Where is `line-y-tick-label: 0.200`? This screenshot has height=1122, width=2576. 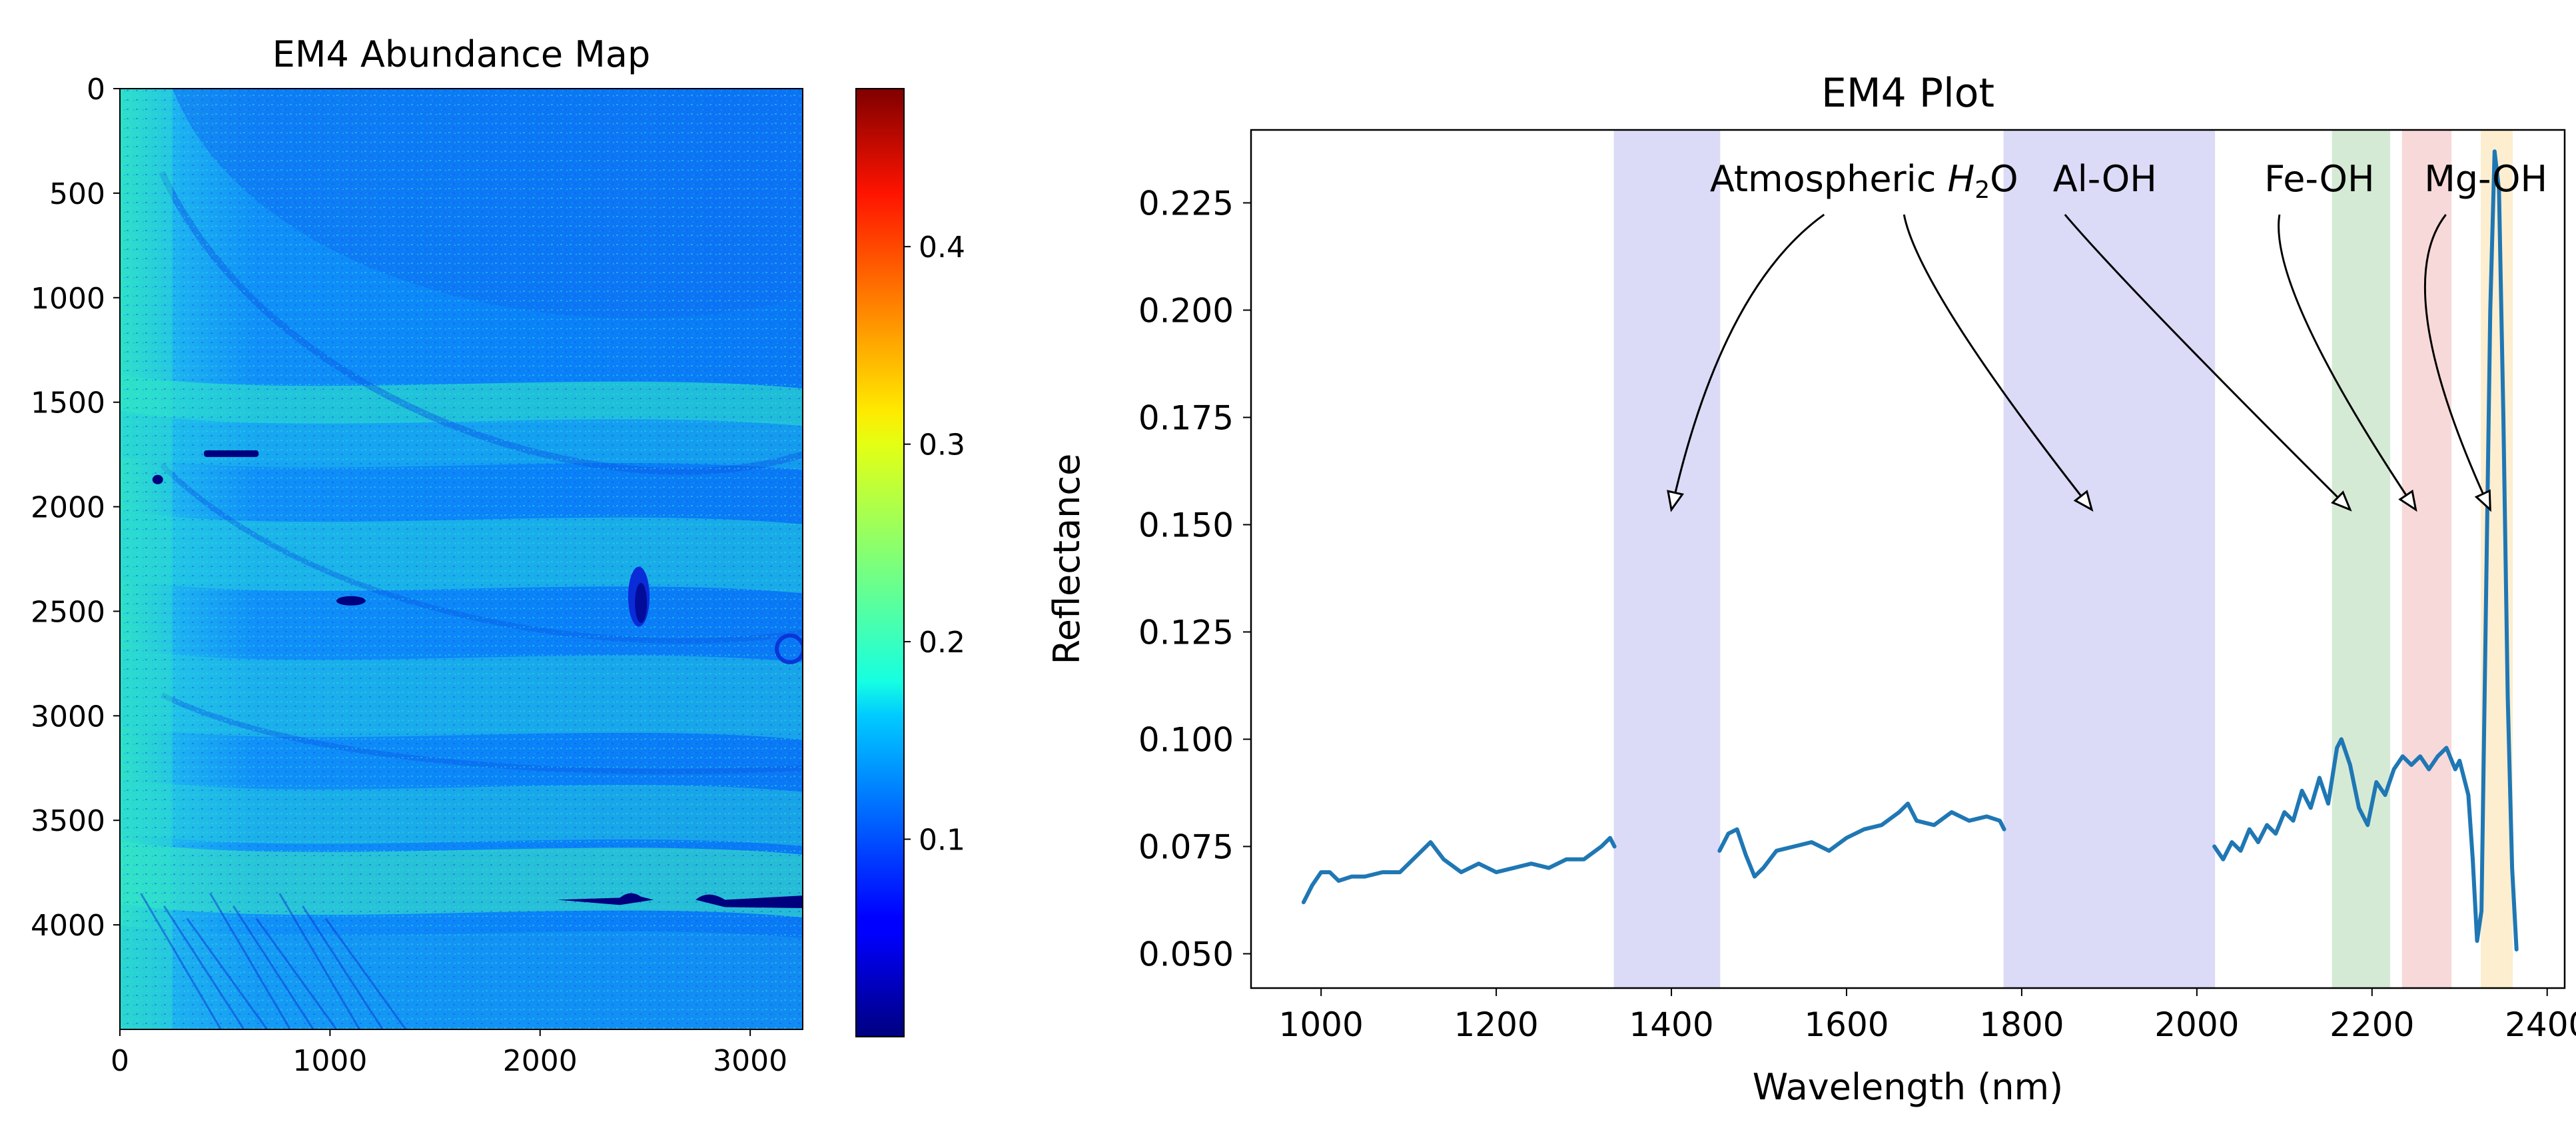 line-y-tick-label: 0.200 is located at coordinates (1186, 310).